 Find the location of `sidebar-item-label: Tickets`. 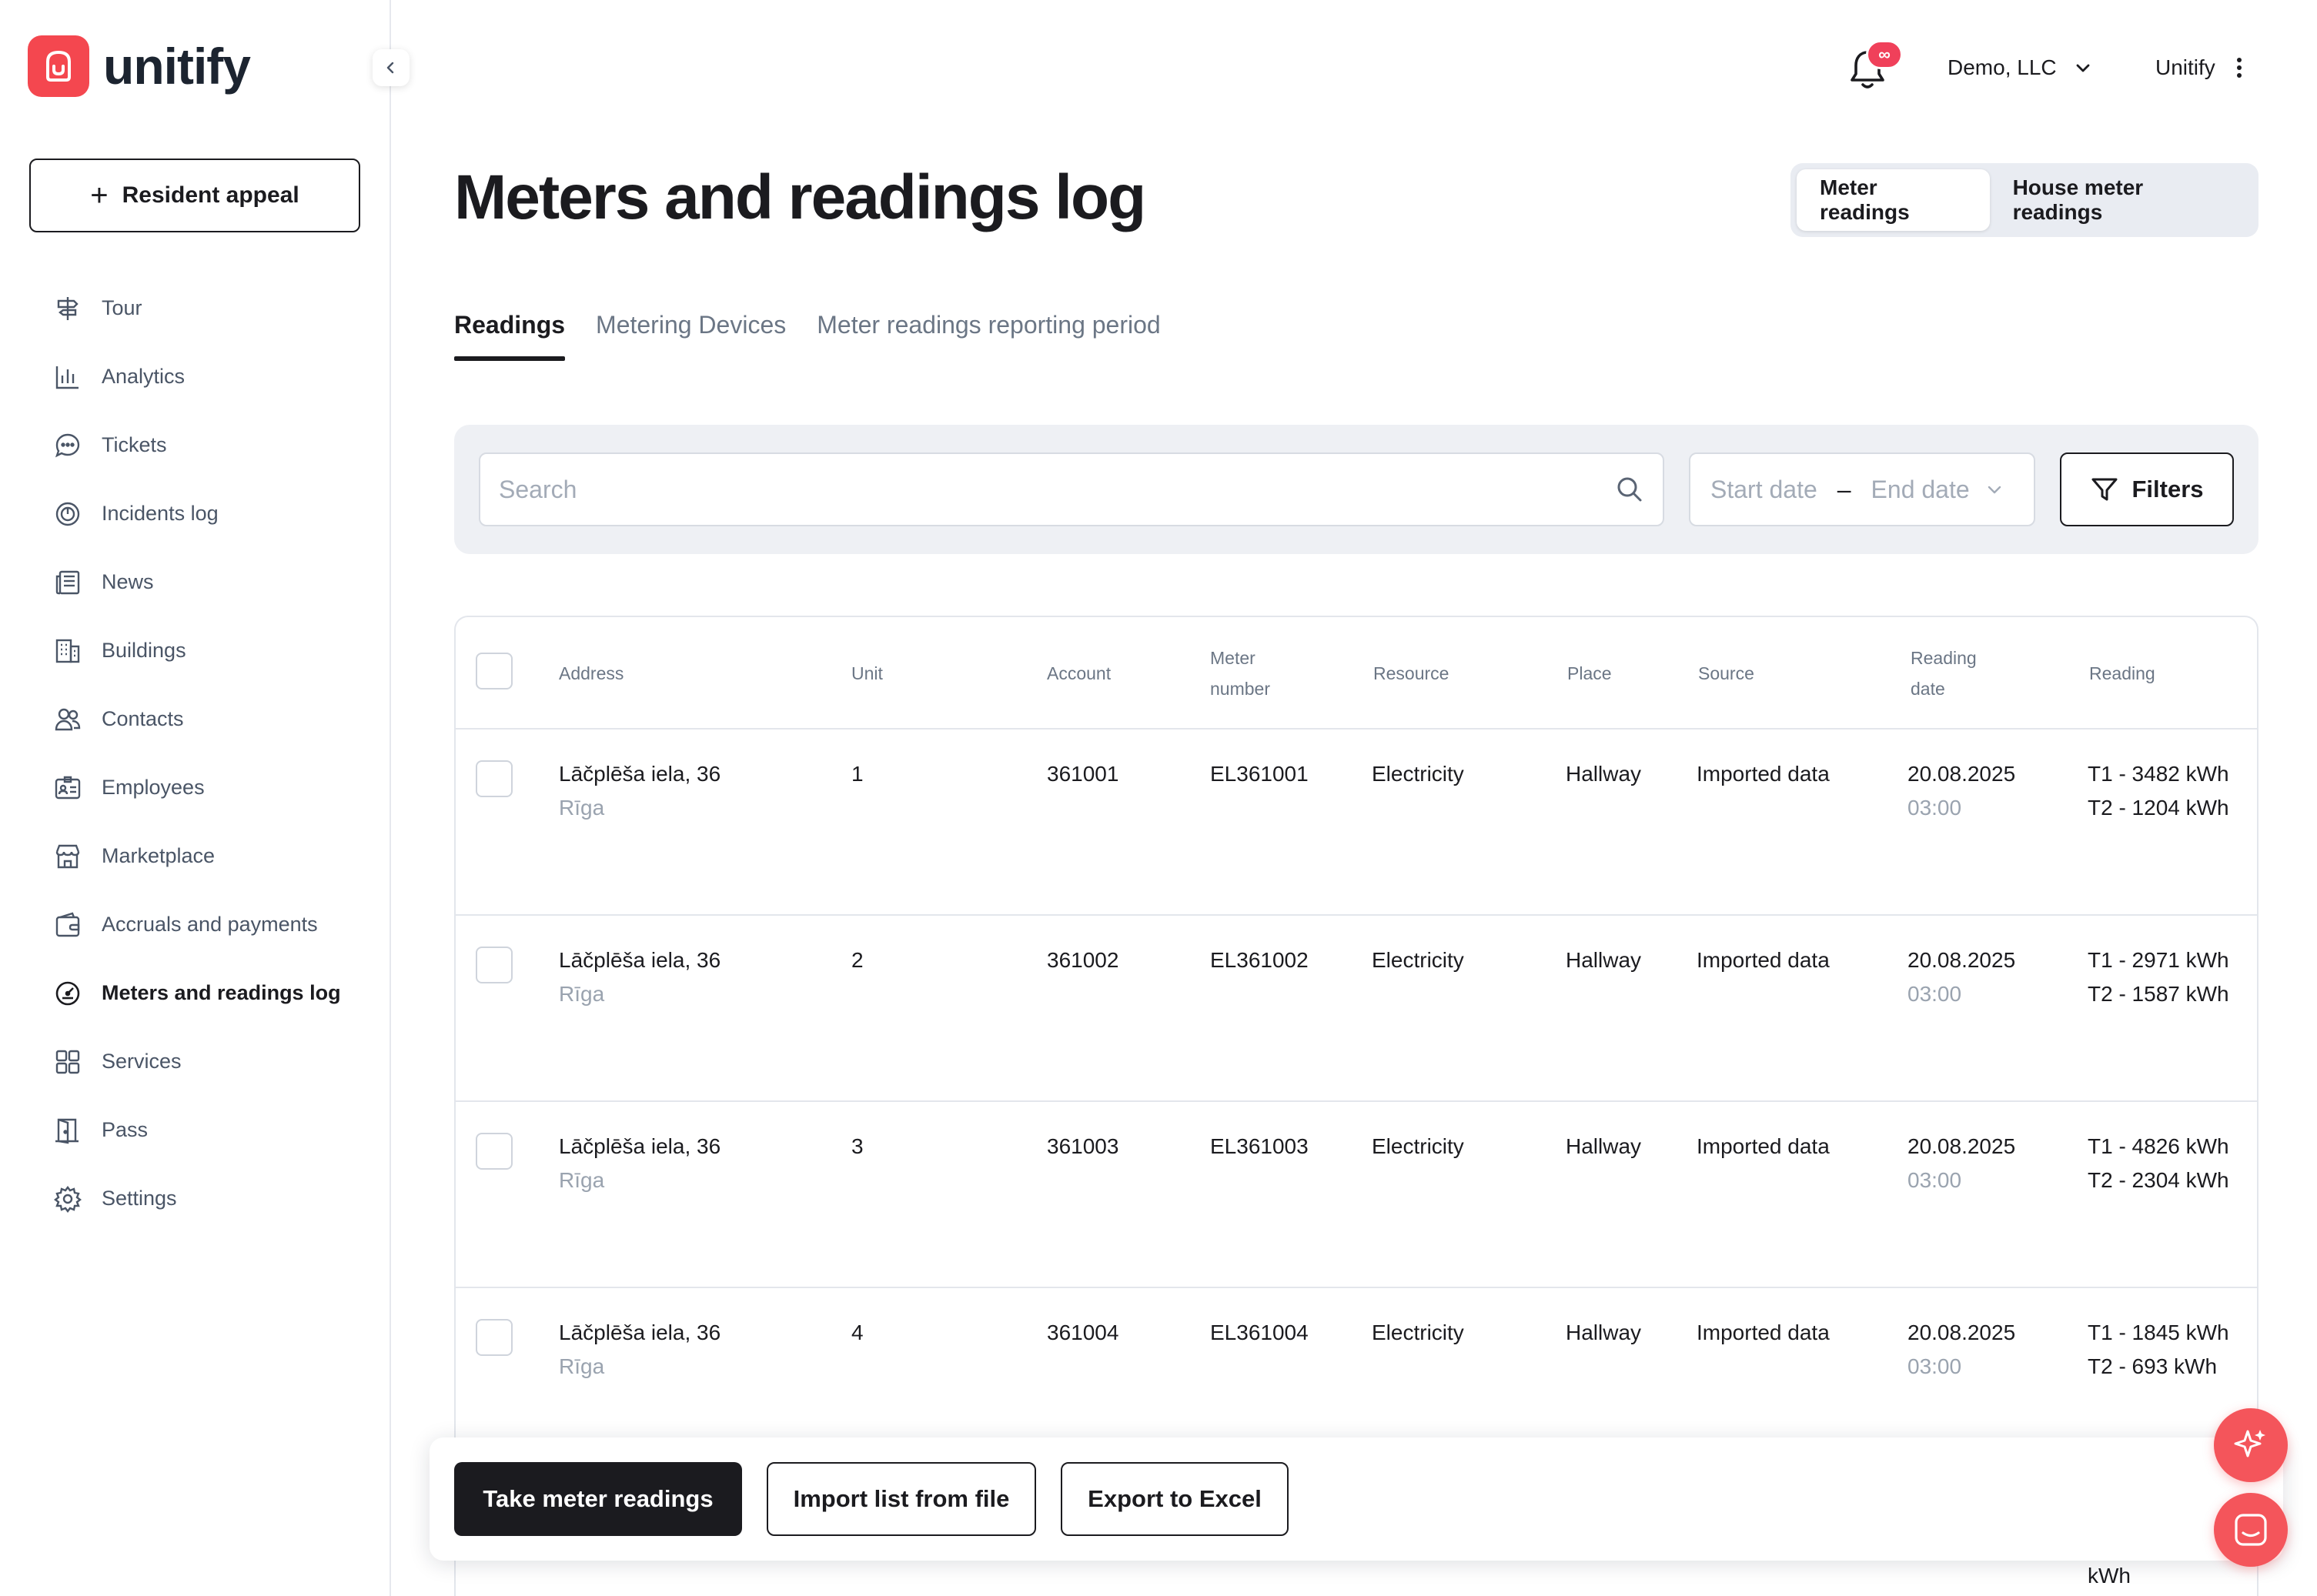

sidebar-item-label: Tickets is located at coordinates (134, 444).